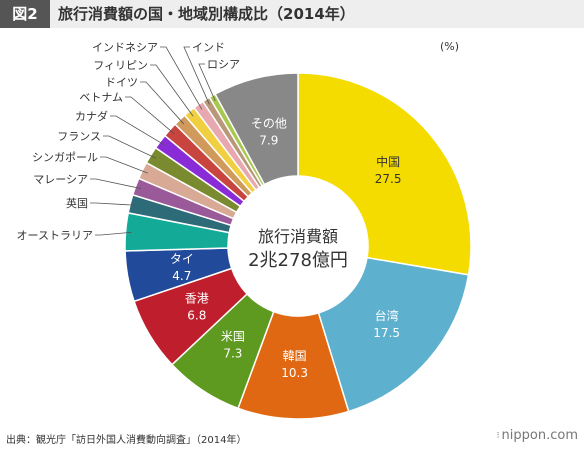 The image size is (584, 452). Describe the element at coordinates (120, 65) in the screenshot. I see `slice-label: フィリピン` at that location.